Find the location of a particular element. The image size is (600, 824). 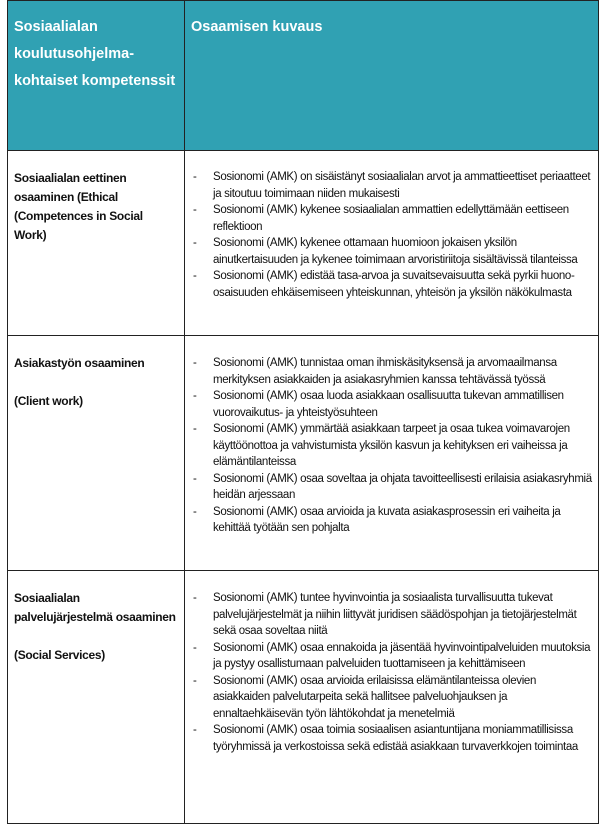

competence-name: Asiakastyön osaaminen is located at coordinates (79, 363).